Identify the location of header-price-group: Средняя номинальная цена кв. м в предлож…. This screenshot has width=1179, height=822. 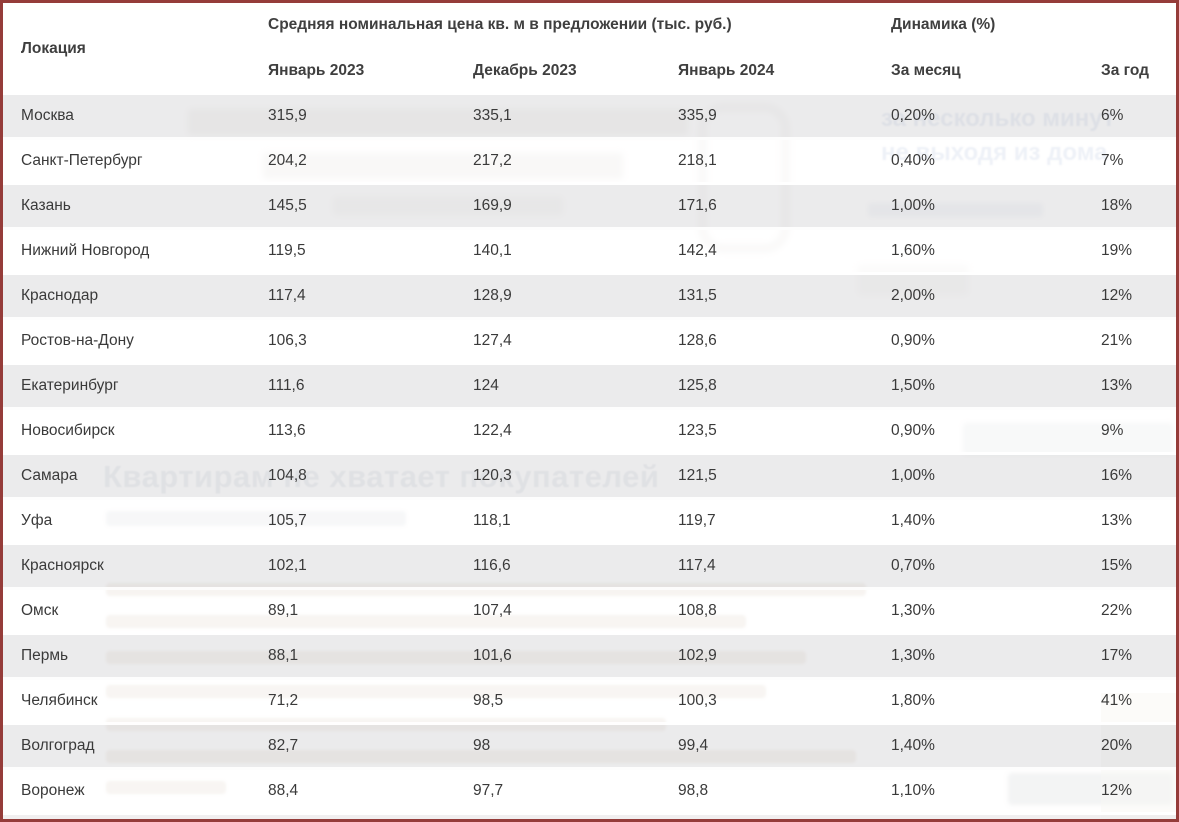
(500, 24).